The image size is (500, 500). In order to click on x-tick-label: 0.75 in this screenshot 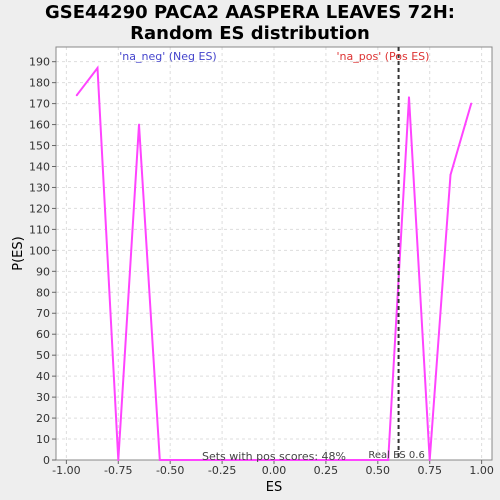, I will do `click(429, 470)`.